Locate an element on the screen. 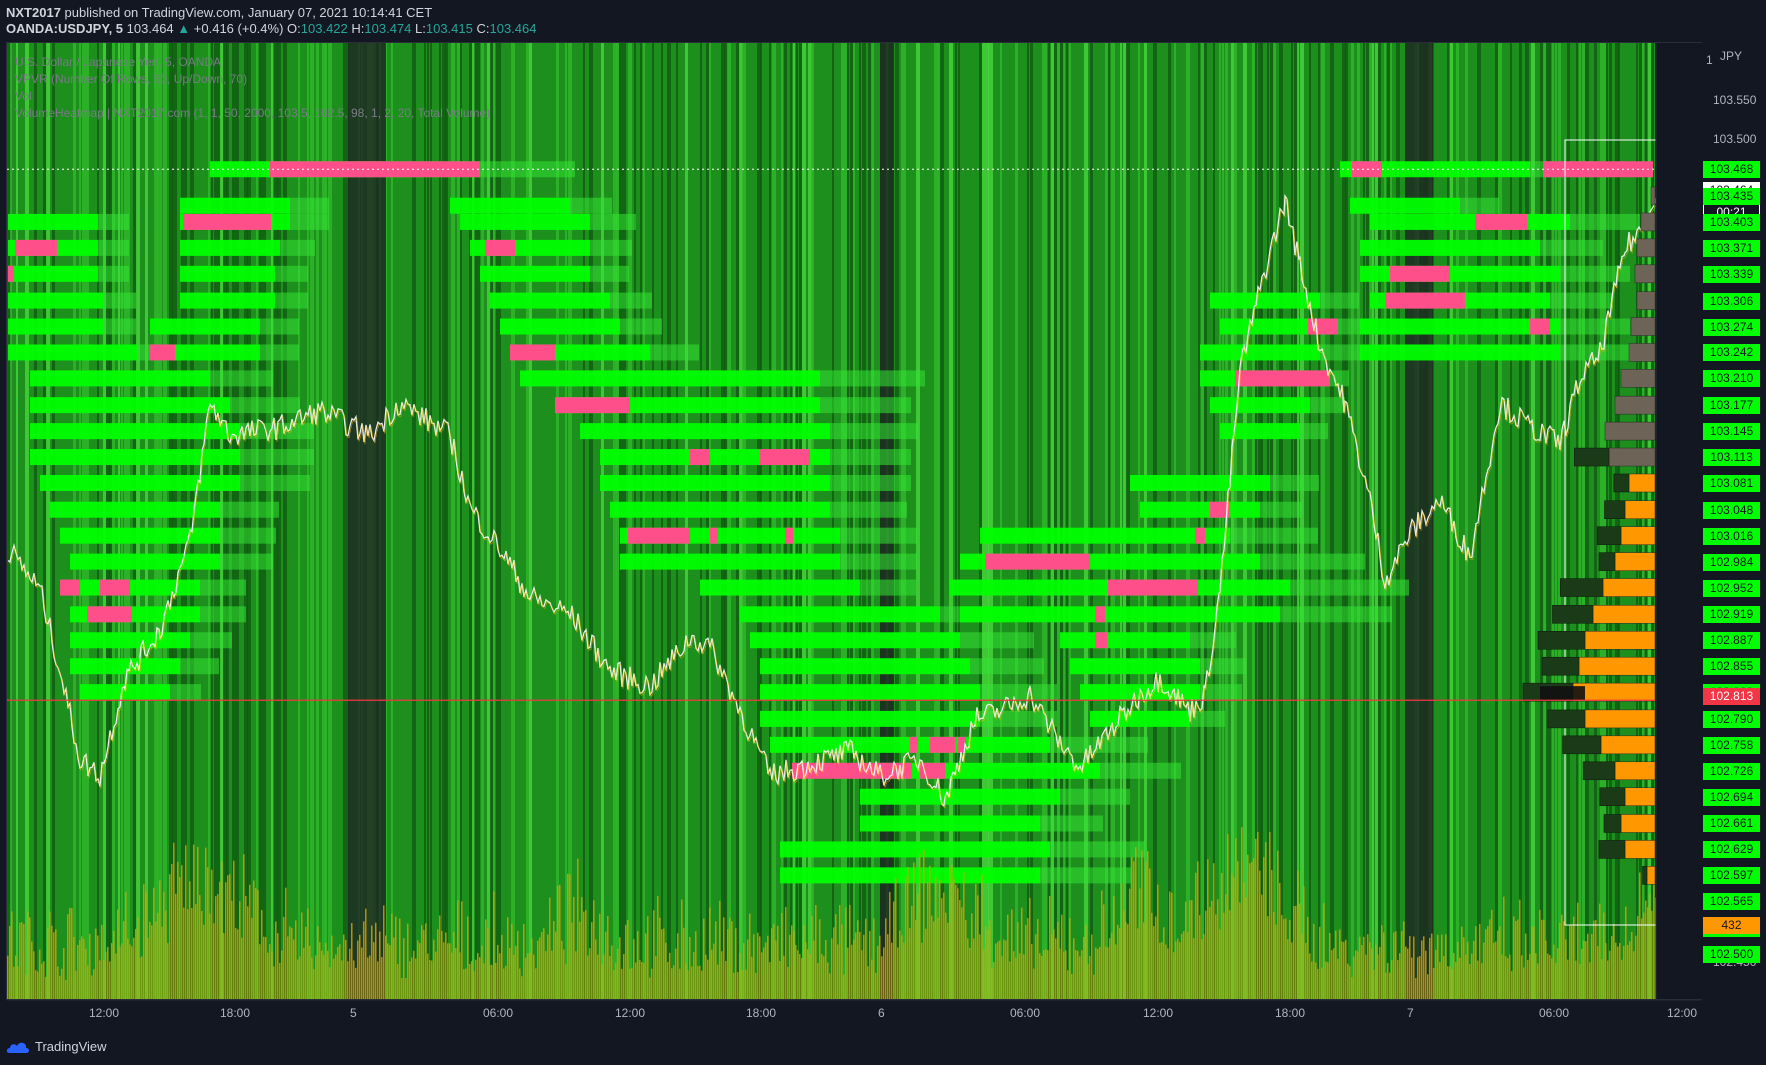 The width and height of the screenshot is (1766, 1065). tradingview-logo-icon is located at coordinates (18, 1047).